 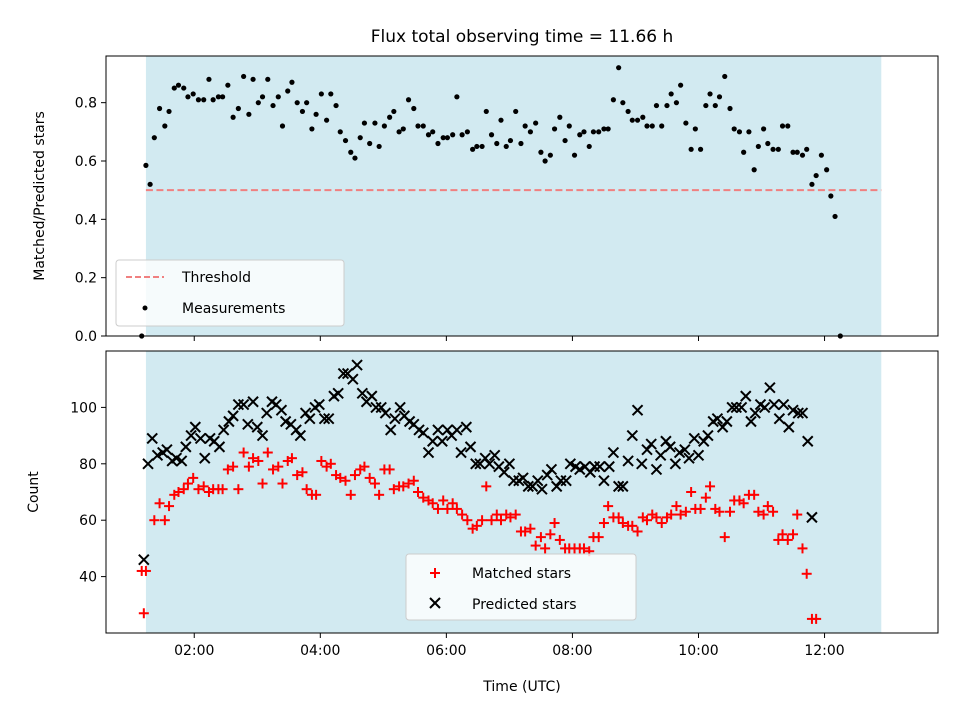 I want to click on x-tick-label: 08:00, so click(x=572, y=651).